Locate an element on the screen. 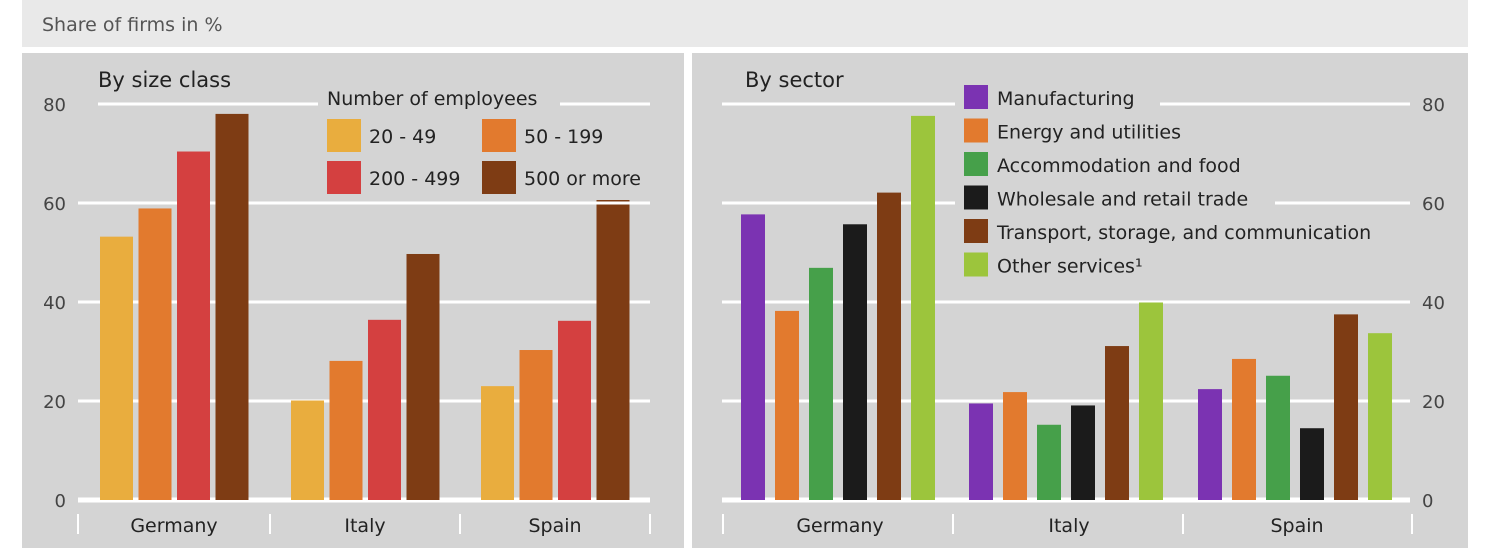 Image resolution: width=1492 pixels, height=557 pixels. legend-label: 20 - 49 is located at coordinates (402, 137).